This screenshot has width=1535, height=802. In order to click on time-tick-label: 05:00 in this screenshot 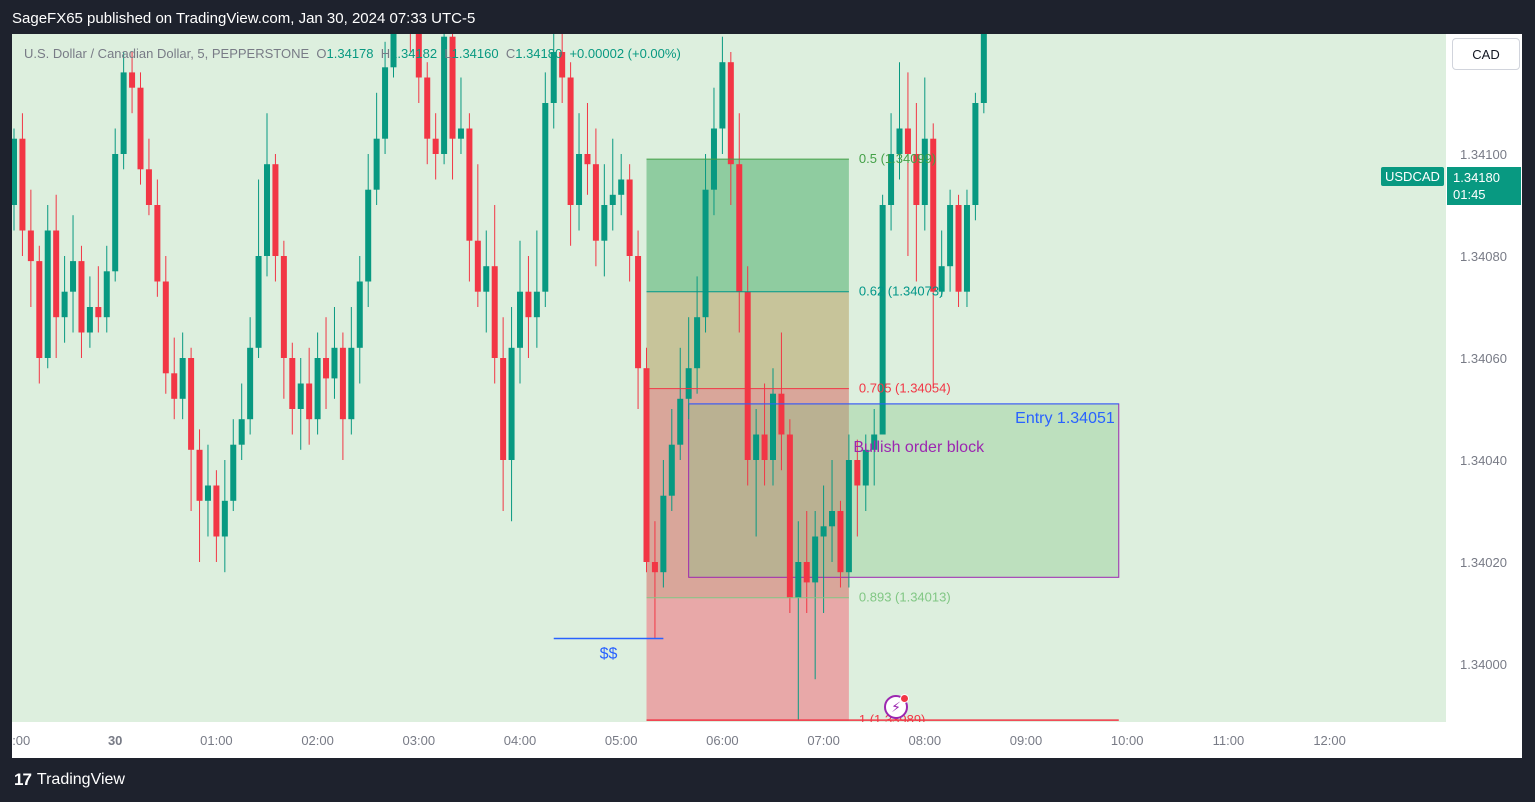, I will do `click(621, 740)`.